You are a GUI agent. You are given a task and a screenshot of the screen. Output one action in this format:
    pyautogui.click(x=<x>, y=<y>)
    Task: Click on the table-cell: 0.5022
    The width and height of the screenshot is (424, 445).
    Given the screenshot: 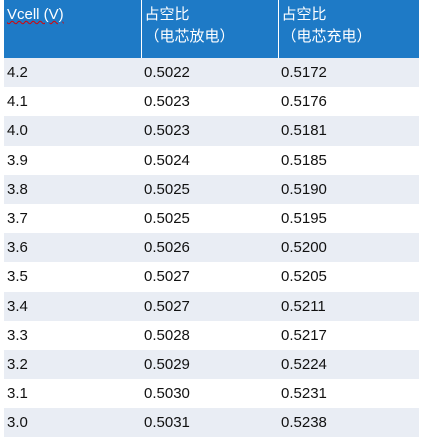 What is the action you would take?
    pyautogui.click(x=209, y=73)
    